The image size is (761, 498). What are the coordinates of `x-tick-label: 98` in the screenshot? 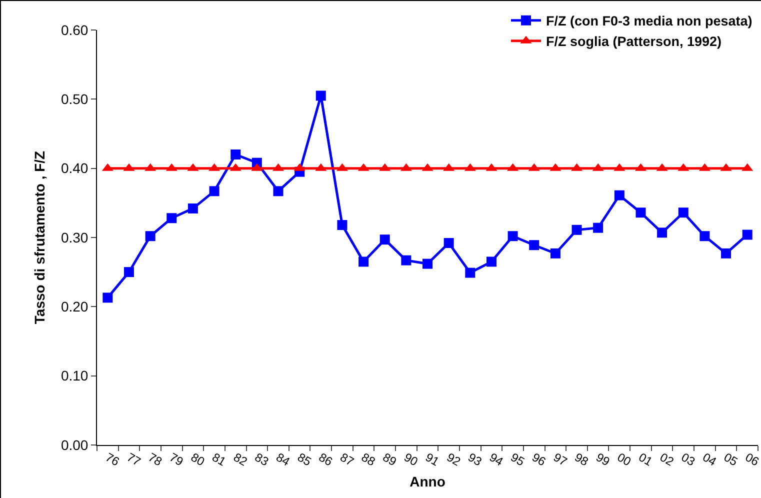 It's located at (582, 460).